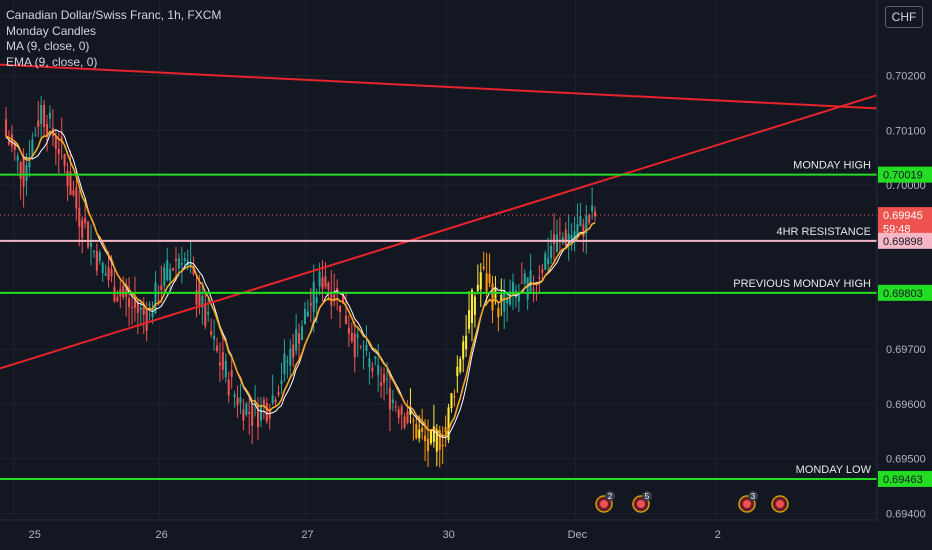  Describe the element at coordinates (834, 470) in the screenshot. I see `level-label: MONDAY LOW` at that location.